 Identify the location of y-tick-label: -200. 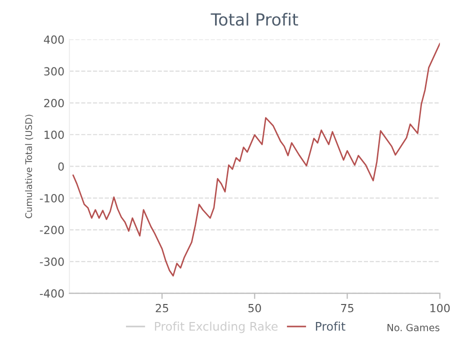
(52, 230).